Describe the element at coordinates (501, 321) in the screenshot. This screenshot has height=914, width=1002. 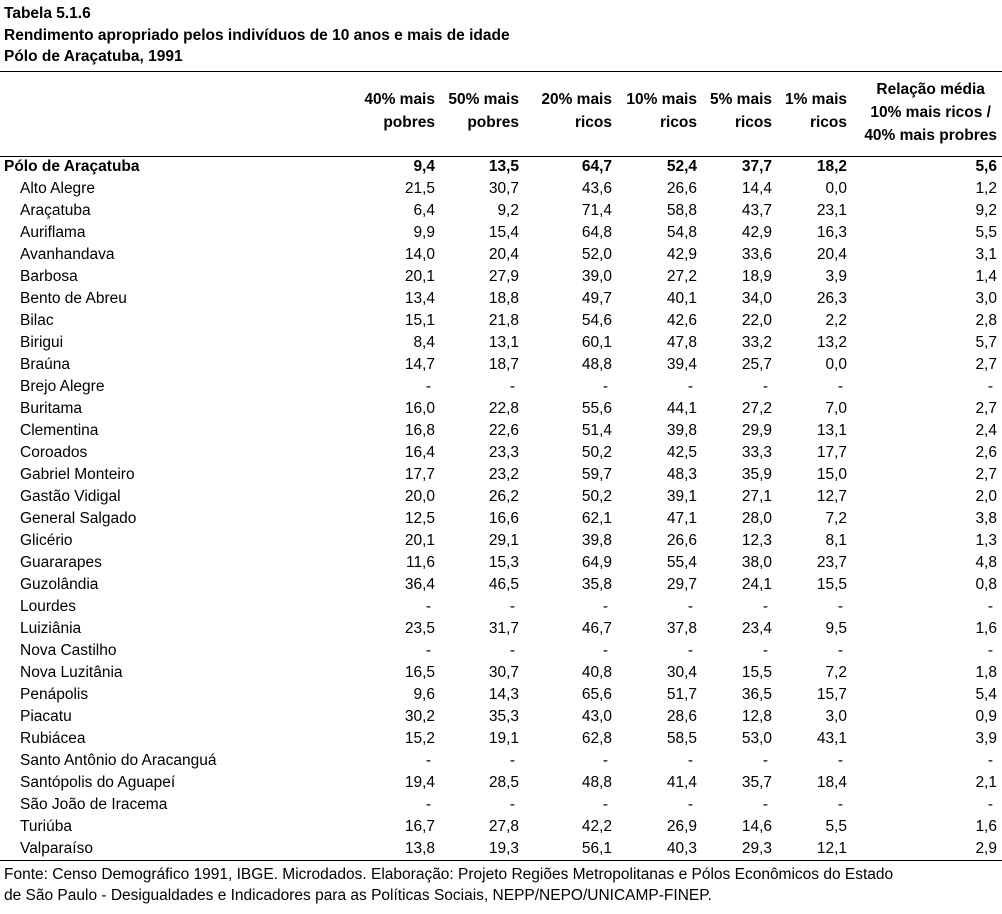
I see `table-row: Bilac 15,1 21,8 54,6 42,6 22,0 2,2 2,8` at that location.